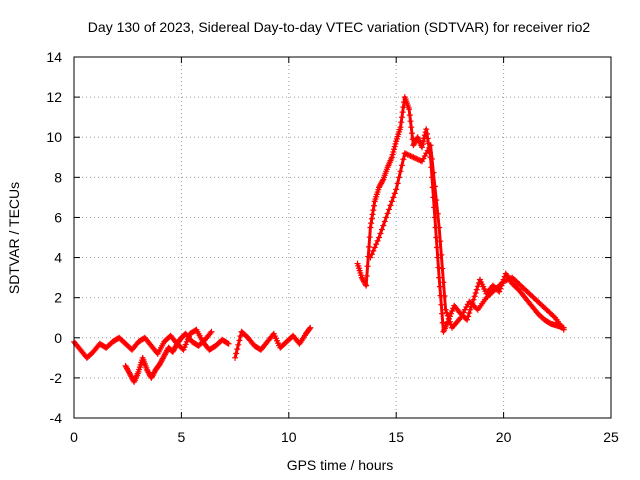 The height and width of the screenshot is (480, 640). I want to click on x-tick-label: 5, so click(182, 437).